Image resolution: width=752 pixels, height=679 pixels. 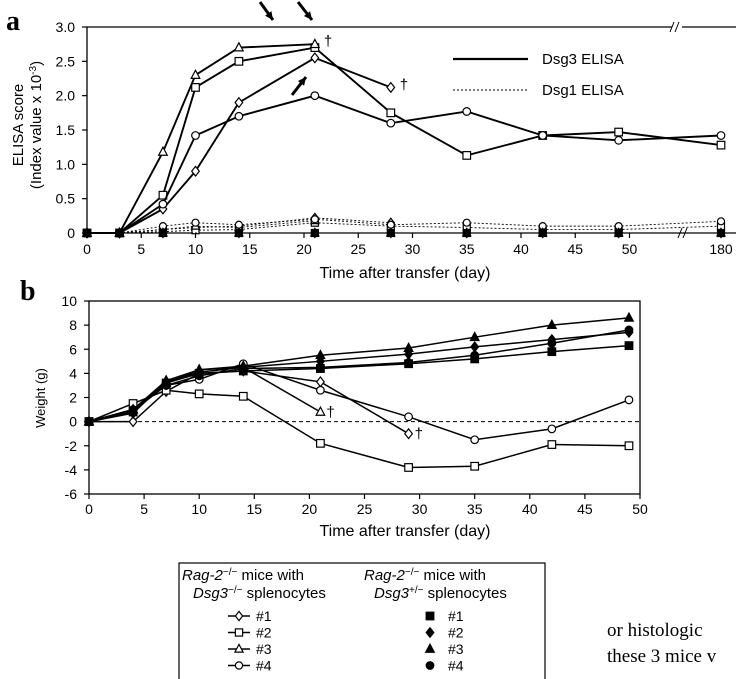 What do you see at coordinates (71, 470) in the screenshot?
I see `panel-b-y-tick-label: -4` at bounding box center [71, 470].